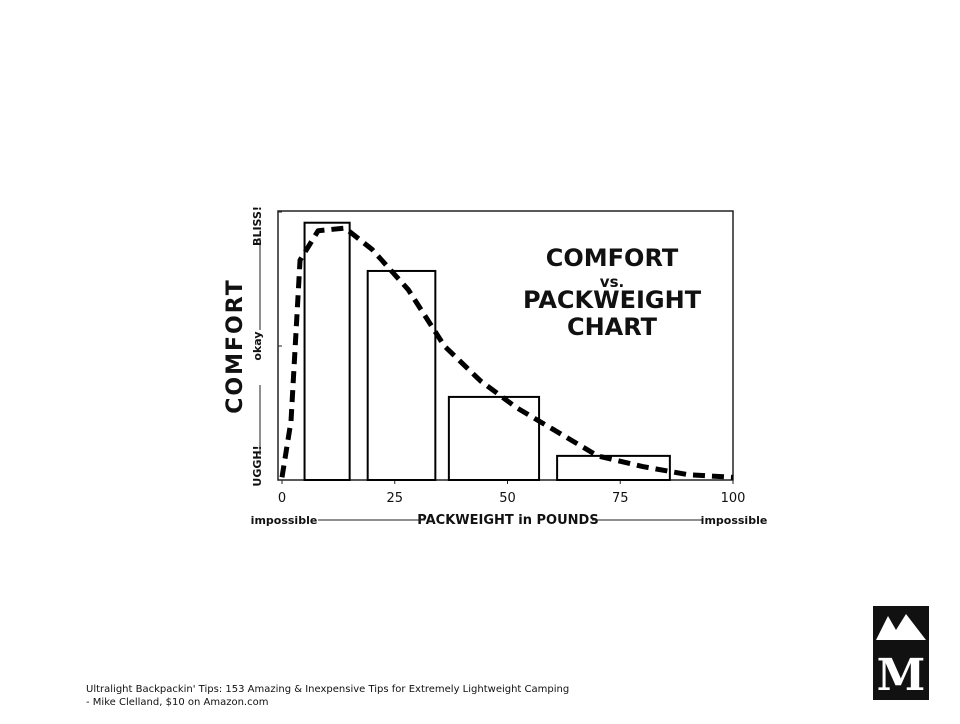  What do you see at coordinates (620, 498) in the screenshot?
I see `x-tick-label: 75` at bounding box center [620, 498].